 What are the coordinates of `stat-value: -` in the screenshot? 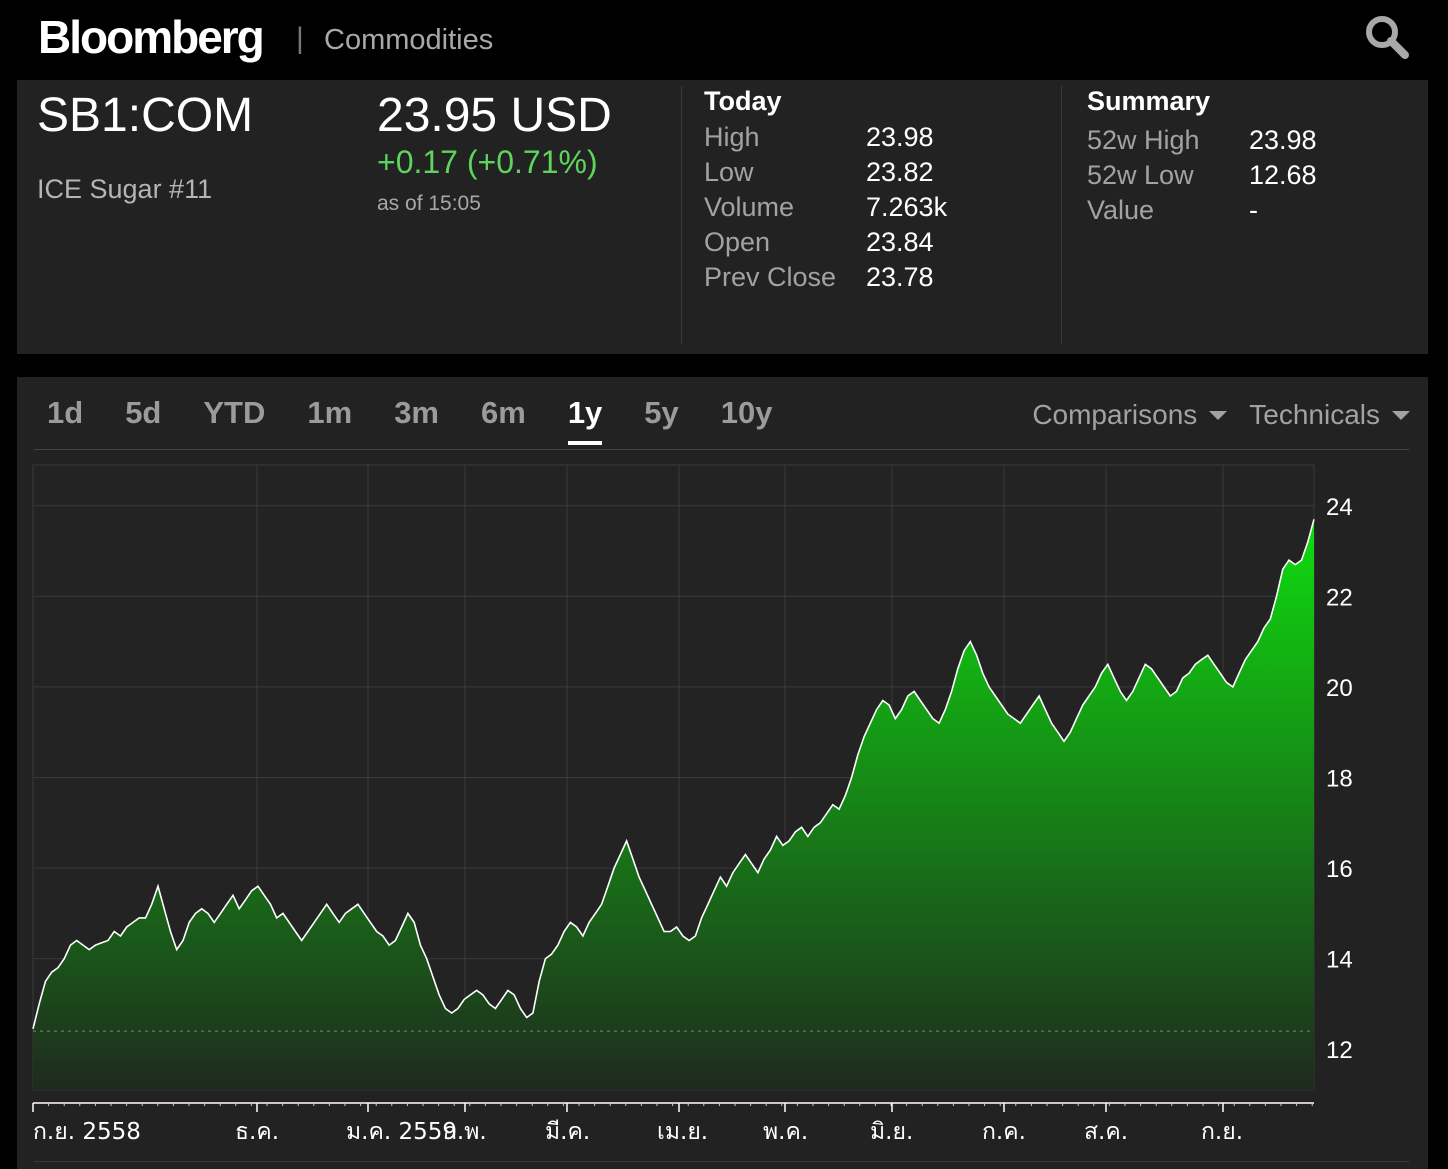 It's located at (1253, 210).